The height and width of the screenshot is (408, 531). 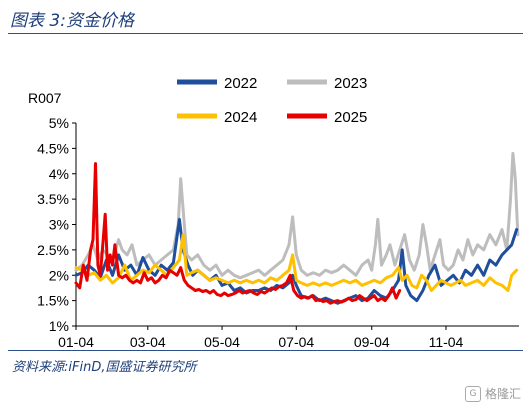 I want to click on source-note: 资料来源:iFinD,国盛证券研究所, so click(x=104, y=367).